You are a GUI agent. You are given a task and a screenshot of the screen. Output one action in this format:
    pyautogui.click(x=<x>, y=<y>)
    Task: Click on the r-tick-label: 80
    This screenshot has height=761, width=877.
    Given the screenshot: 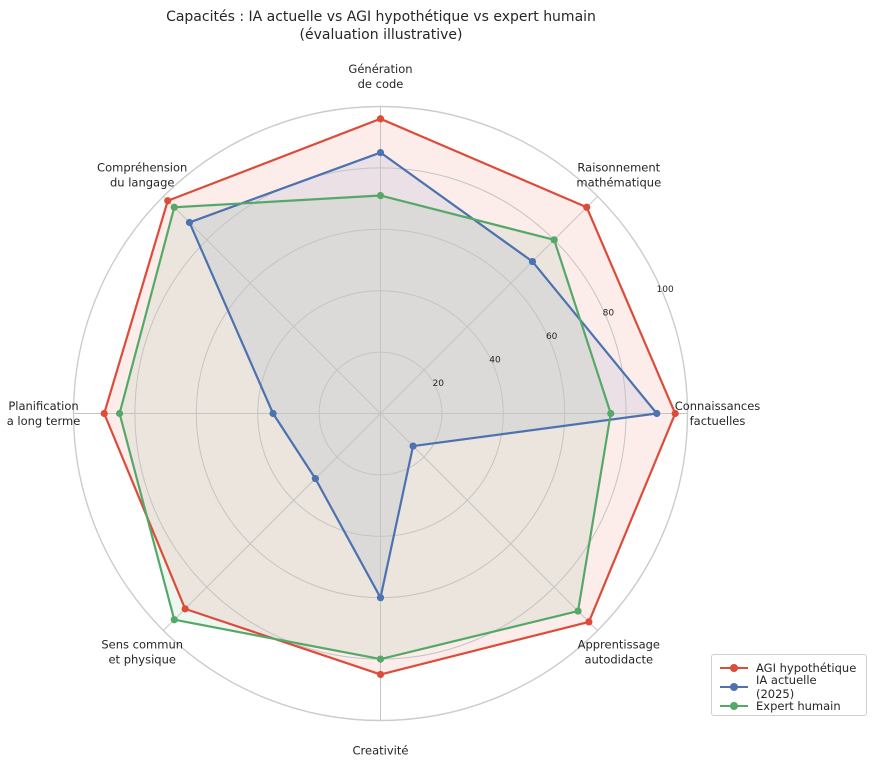 What is the action you would take?
    pyautogui.click(x=609, y=314)
    